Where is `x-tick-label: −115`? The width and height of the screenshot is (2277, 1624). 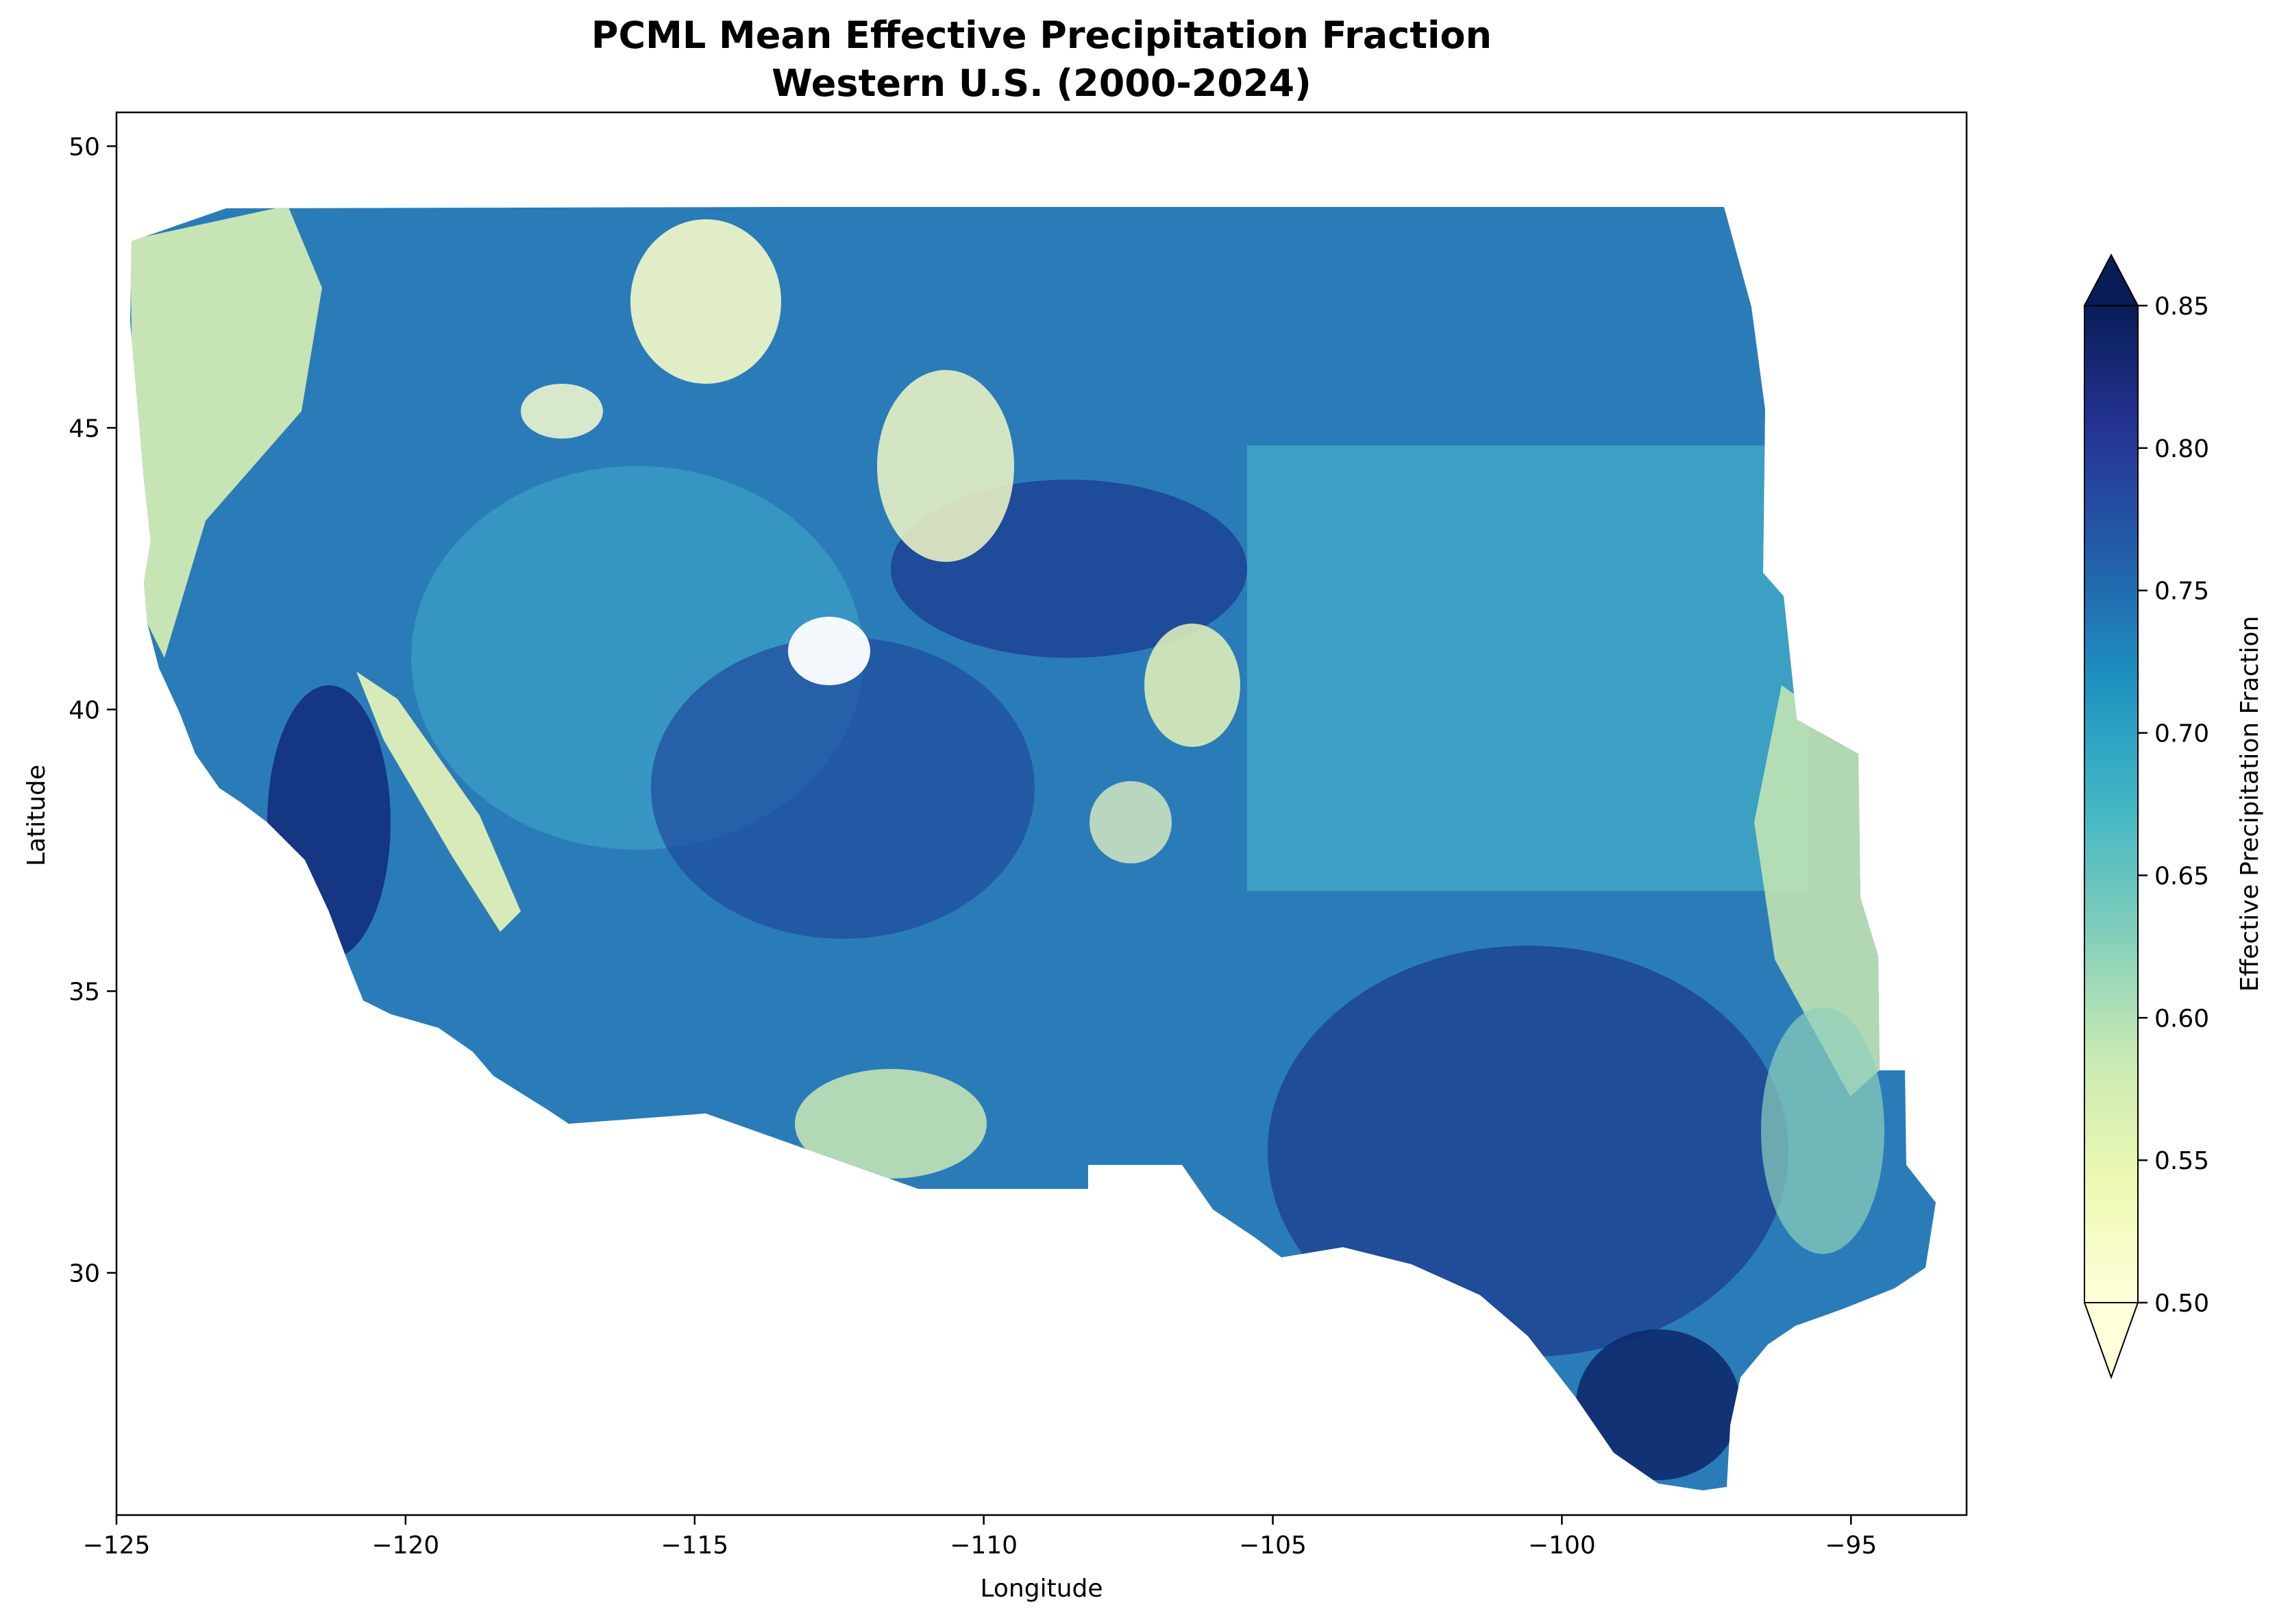 x-tick-label: −115 is located at coordinates (695, 1545).